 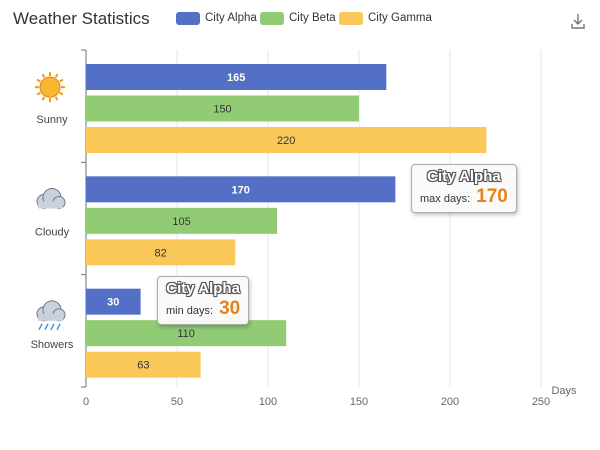 What do you see at coordinates (268, 402) in the screenshot?
I see `x-tick-label: 100` at bounding box center [268, 402].